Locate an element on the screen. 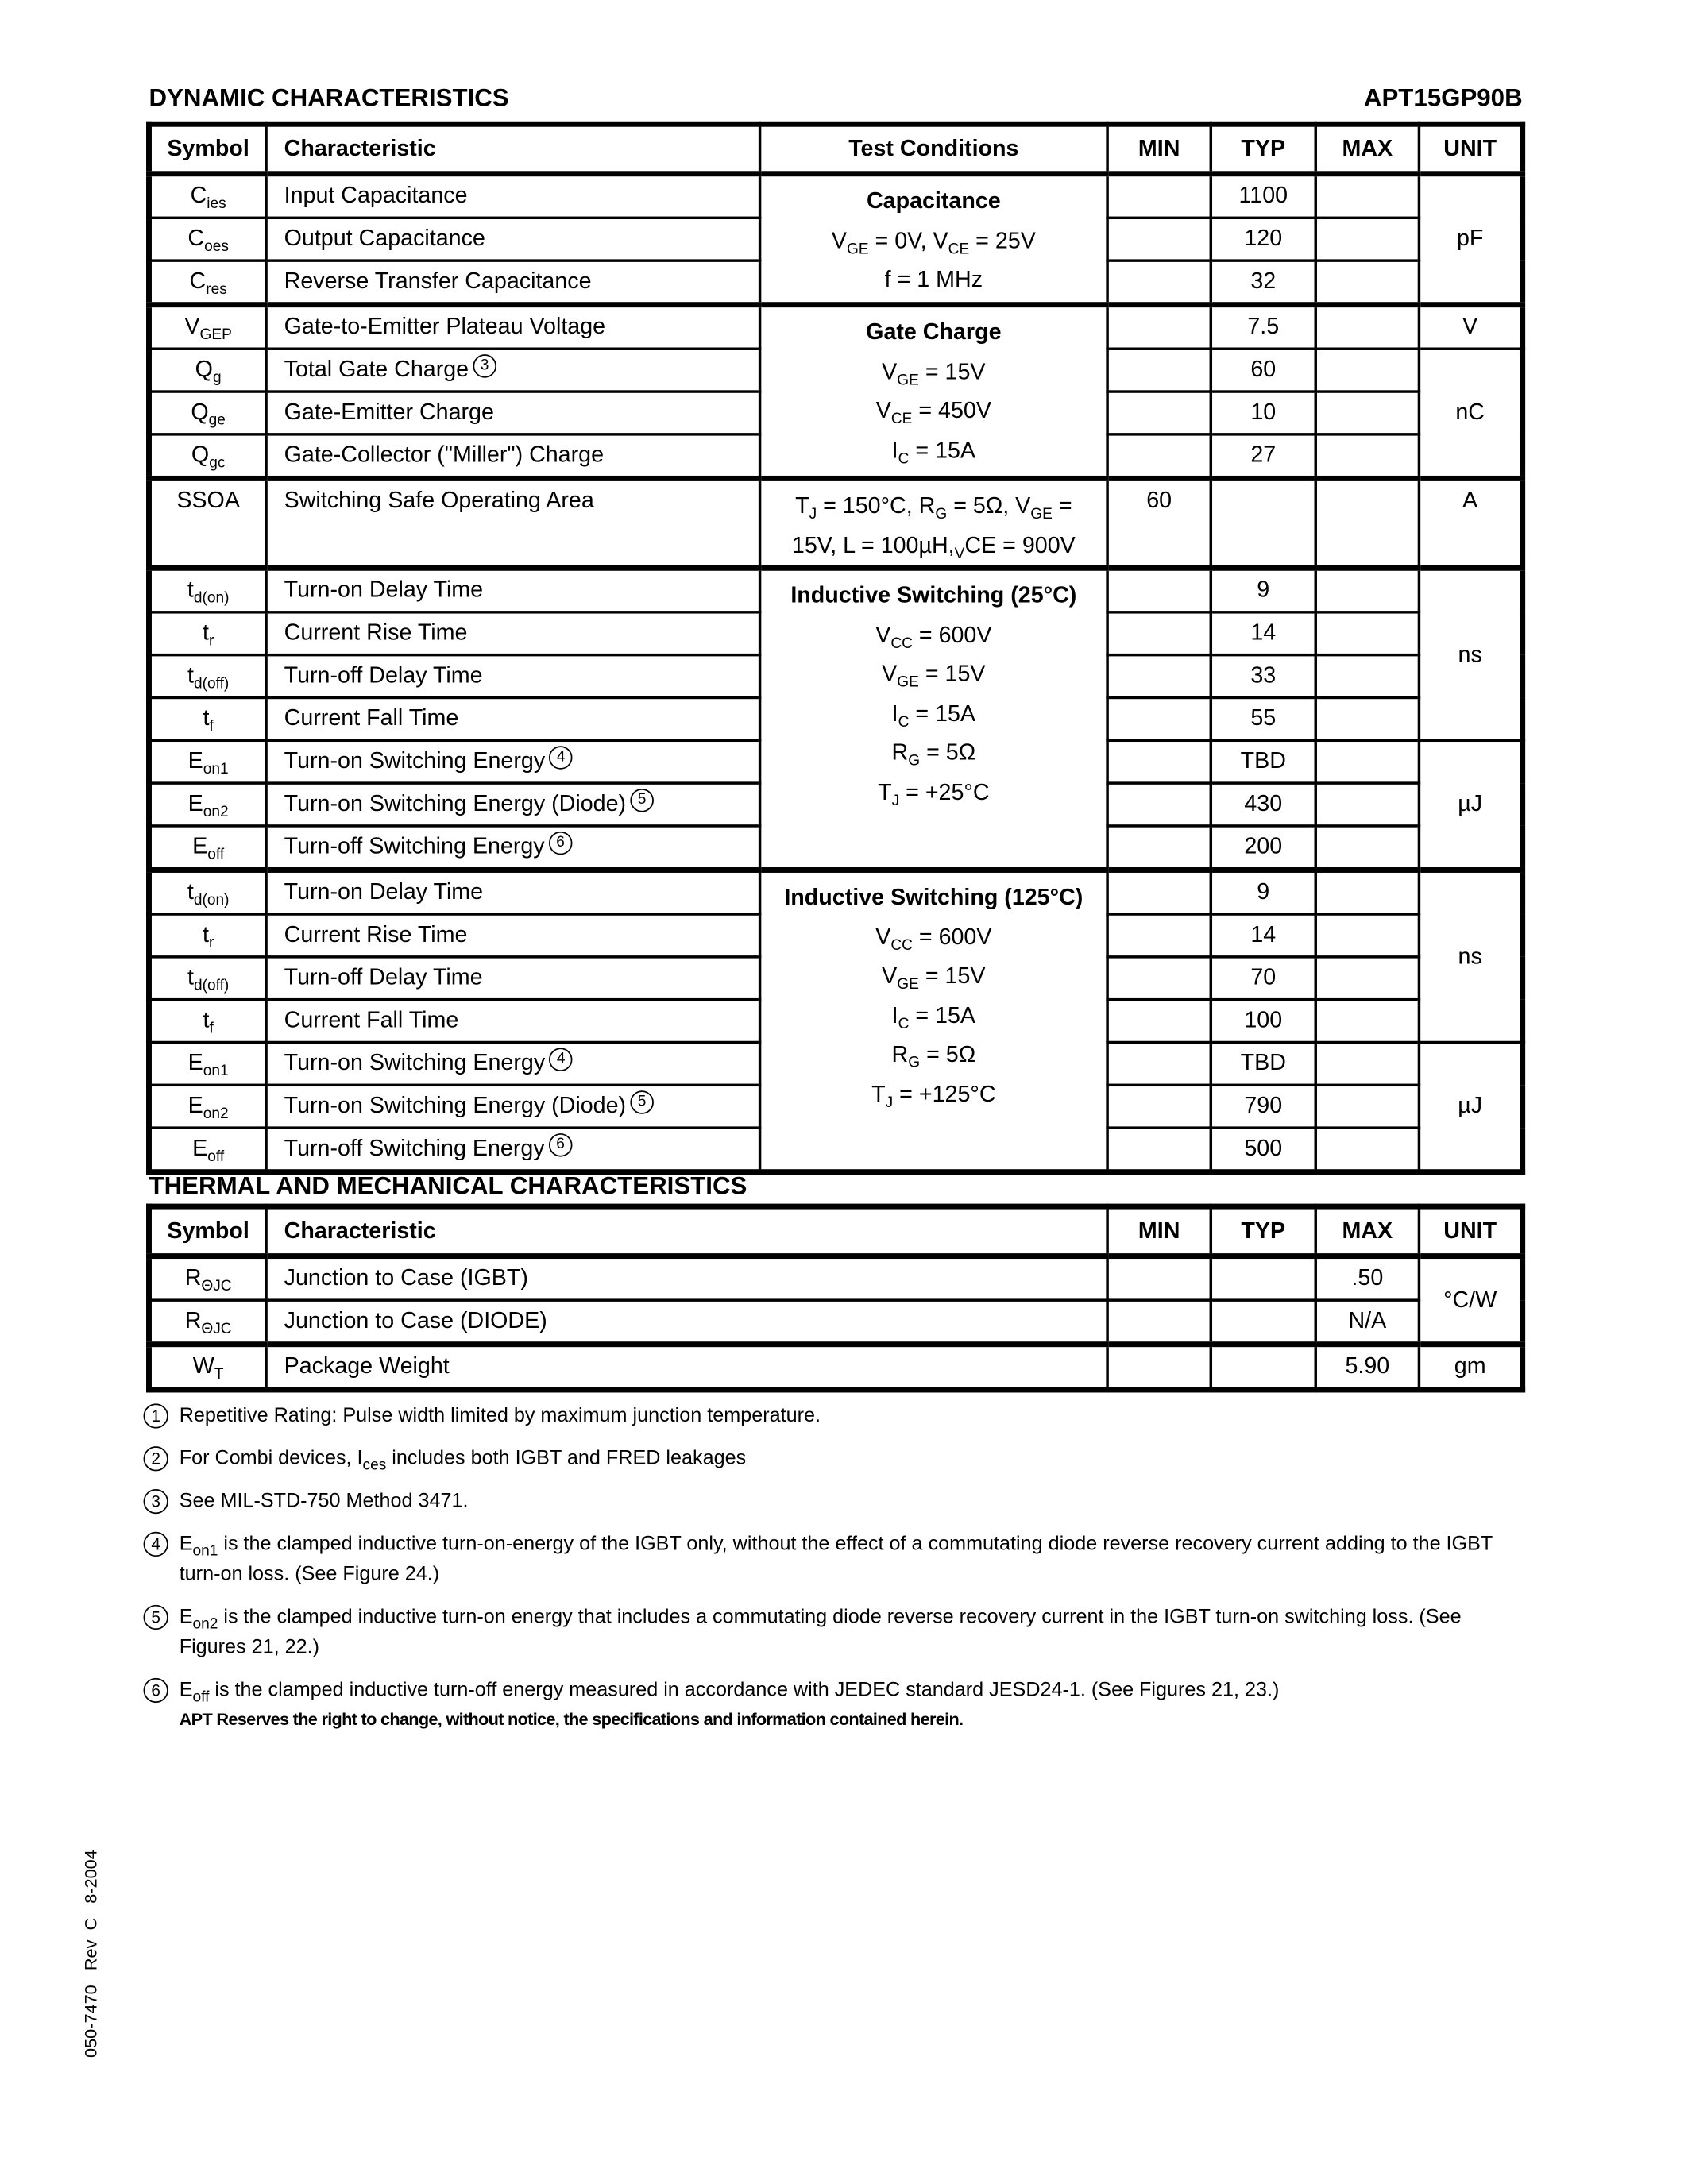  table-row: Eon1 Turn-on Switching Energy 4 TBD µJ is located at coordinates (836, 1107).